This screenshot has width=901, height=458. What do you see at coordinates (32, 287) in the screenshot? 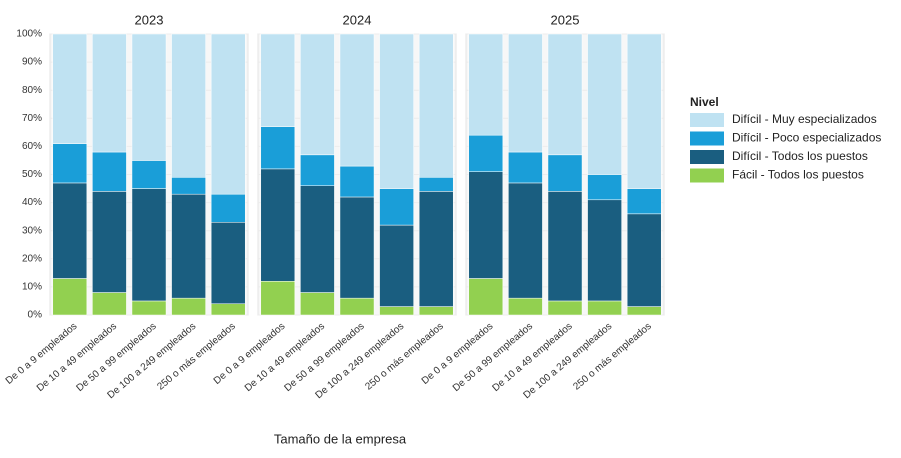
I see `y-tick-label: 10%` at bounding box center [32, 287].